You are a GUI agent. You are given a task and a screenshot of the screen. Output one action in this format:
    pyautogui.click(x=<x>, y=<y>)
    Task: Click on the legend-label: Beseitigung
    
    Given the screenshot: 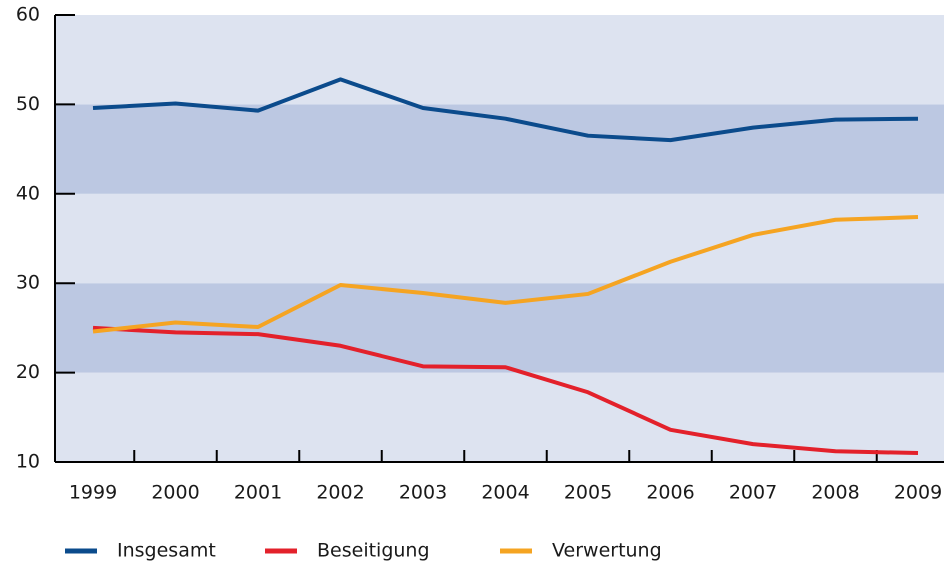 What is the action you would take?
    pyautogui.click(x=373, y=551)
    